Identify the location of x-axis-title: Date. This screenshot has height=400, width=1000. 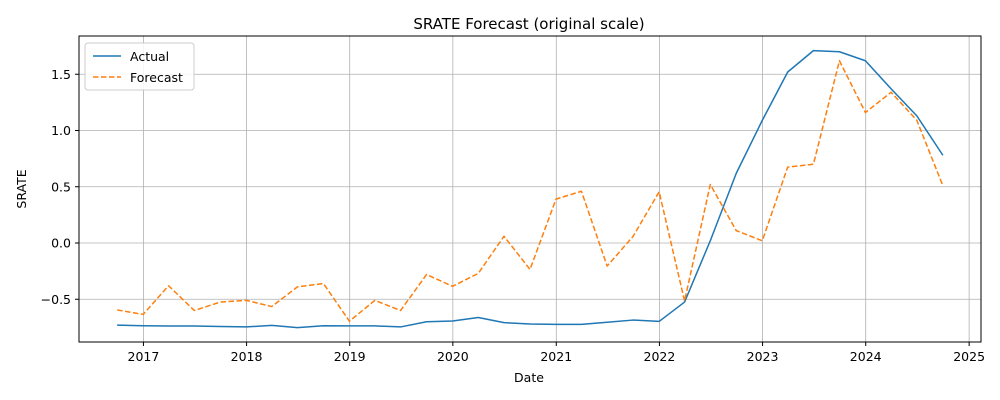
(529, 377).